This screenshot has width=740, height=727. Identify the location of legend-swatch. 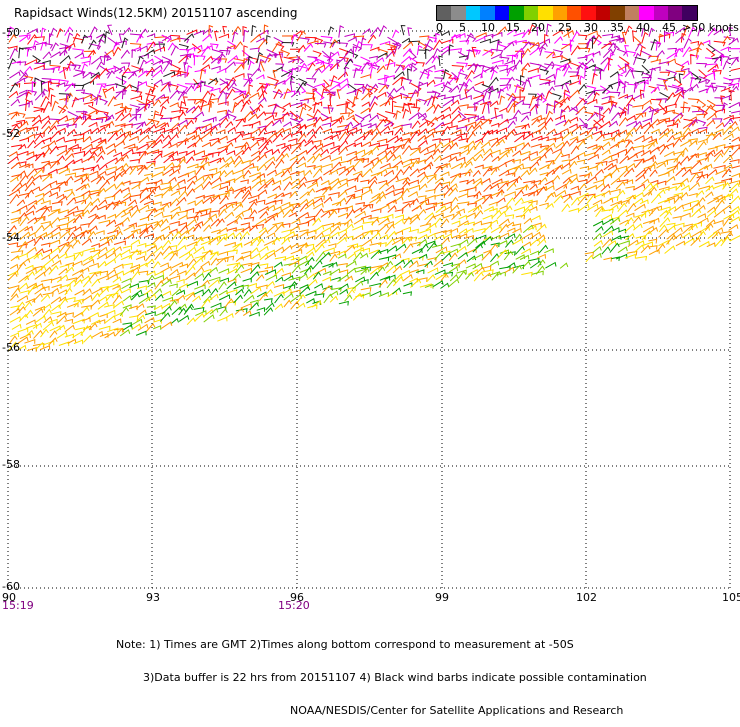
(473, 13).